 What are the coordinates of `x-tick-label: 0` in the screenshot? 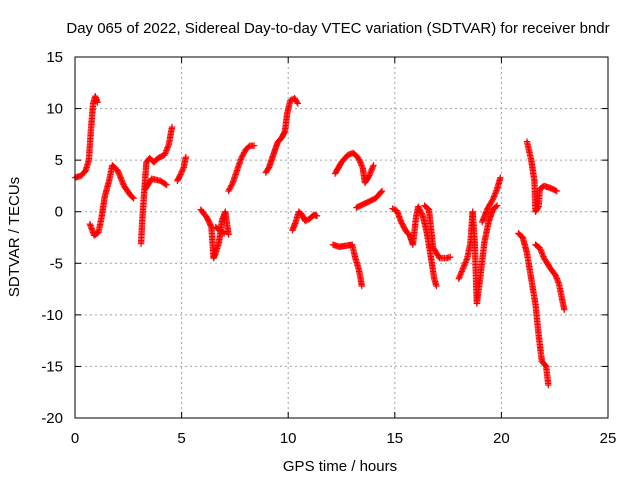 It's located at (75, 438).